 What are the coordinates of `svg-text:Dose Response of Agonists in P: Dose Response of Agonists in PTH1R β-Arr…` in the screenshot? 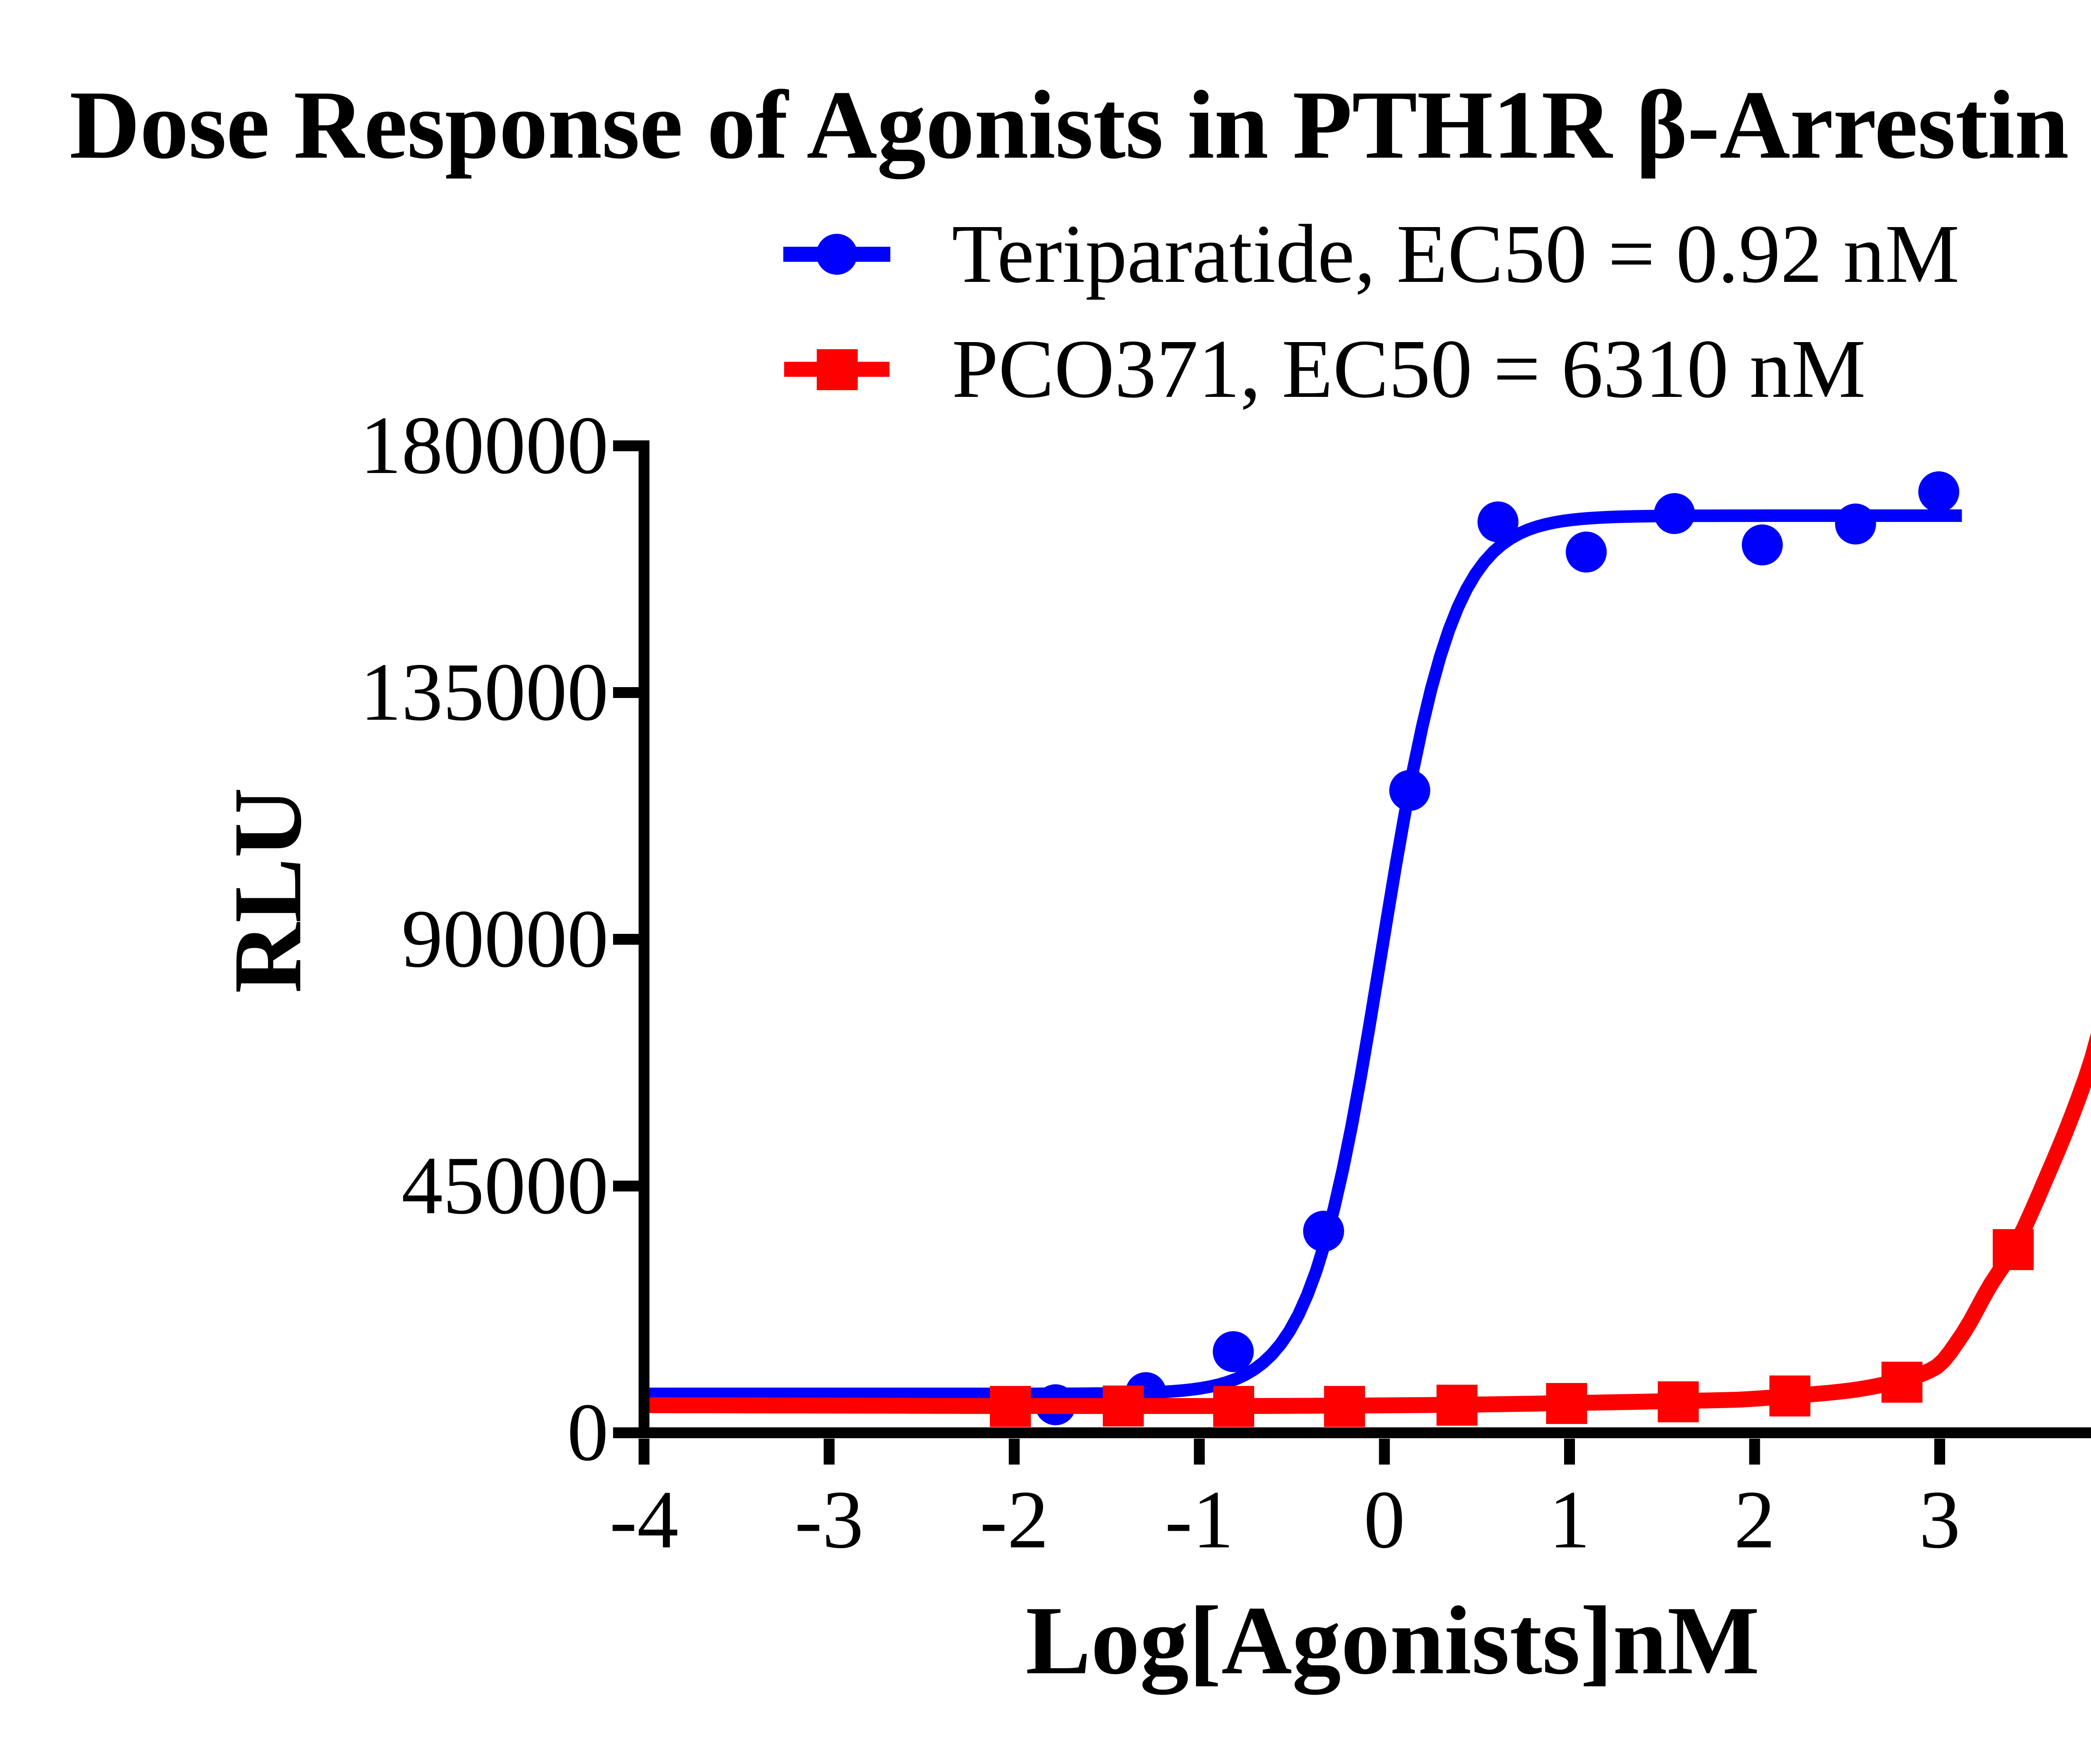 It's located at (1080, 121).